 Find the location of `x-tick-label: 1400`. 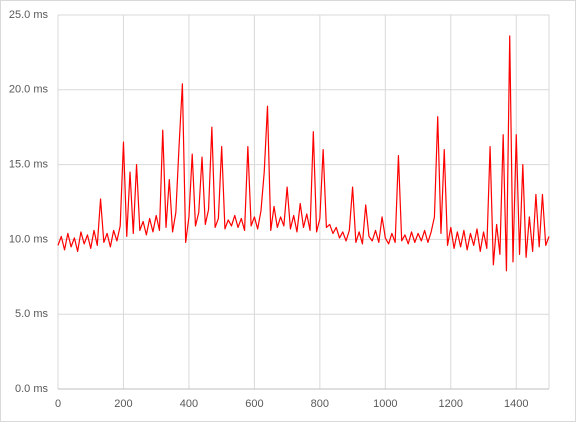

x-tick-label: 1400 is located at coordinates (516, 404).